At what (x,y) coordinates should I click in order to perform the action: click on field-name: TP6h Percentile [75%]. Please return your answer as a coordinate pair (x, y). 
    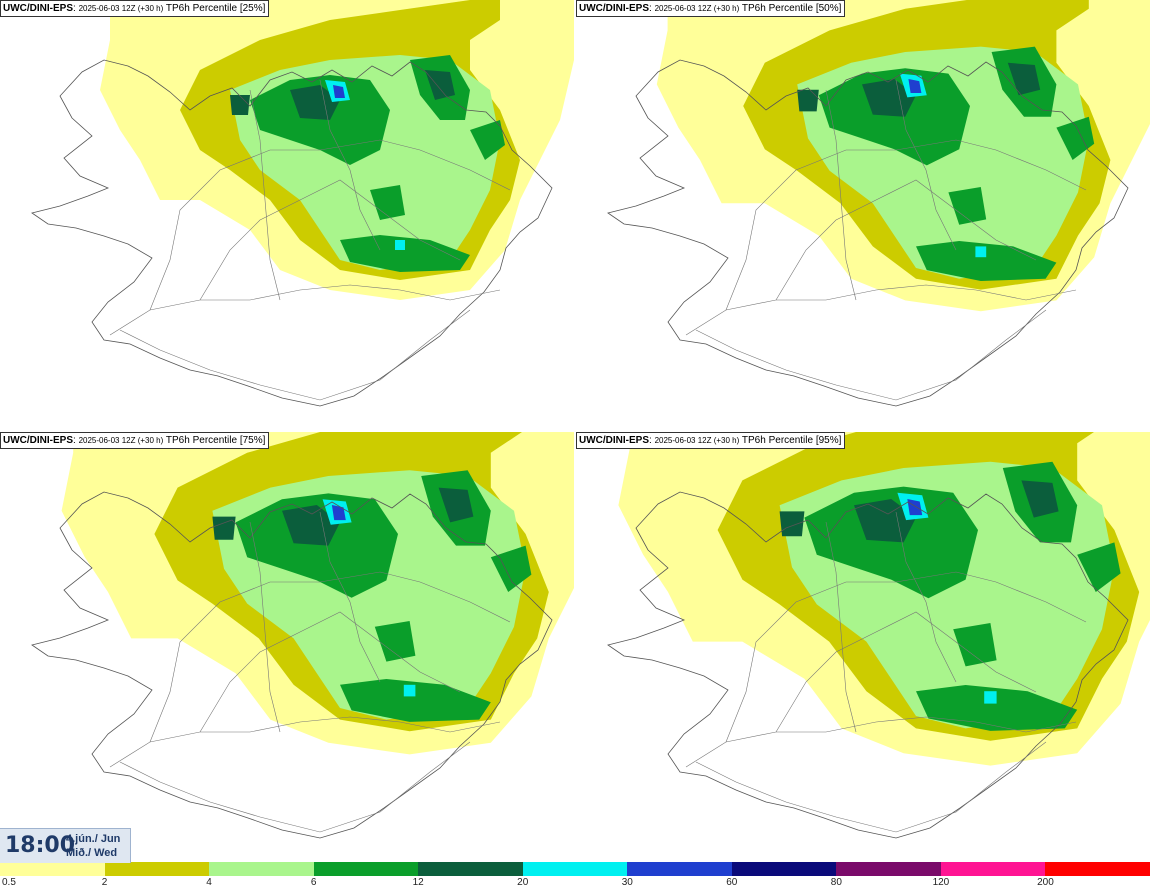
    Looking at the image, I should click on (215, 440).